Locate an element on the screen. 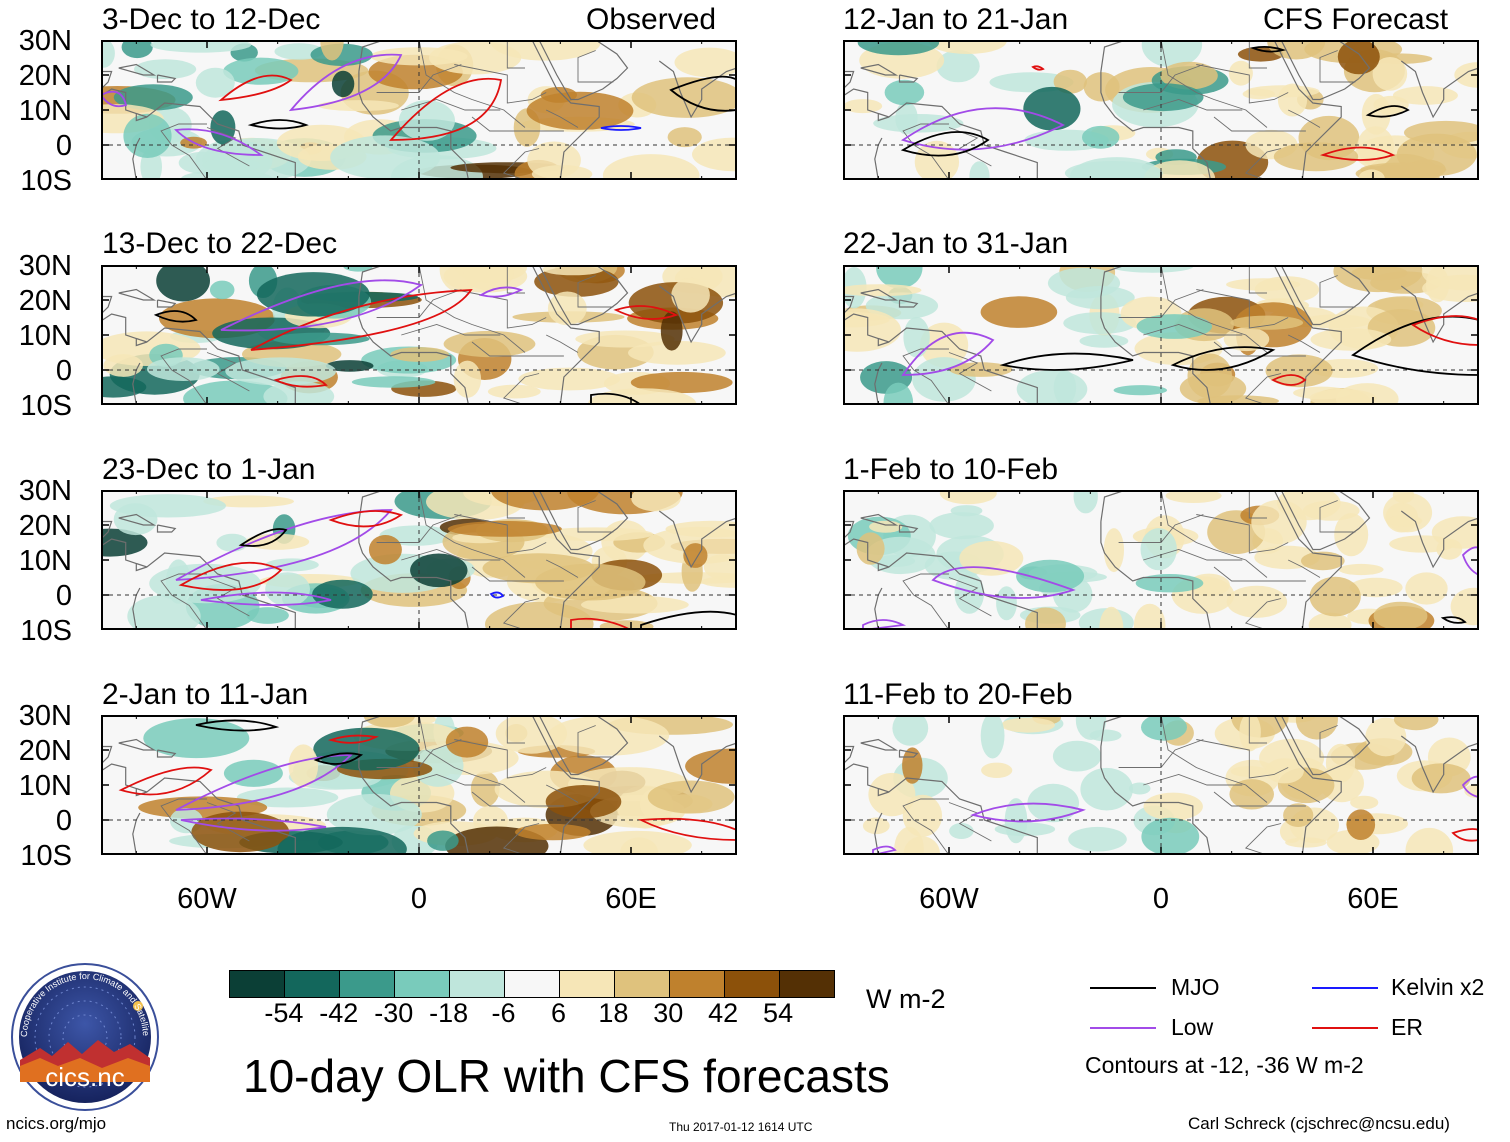  legend-mjo-label: MJO is located at coordinates (1195, 987).